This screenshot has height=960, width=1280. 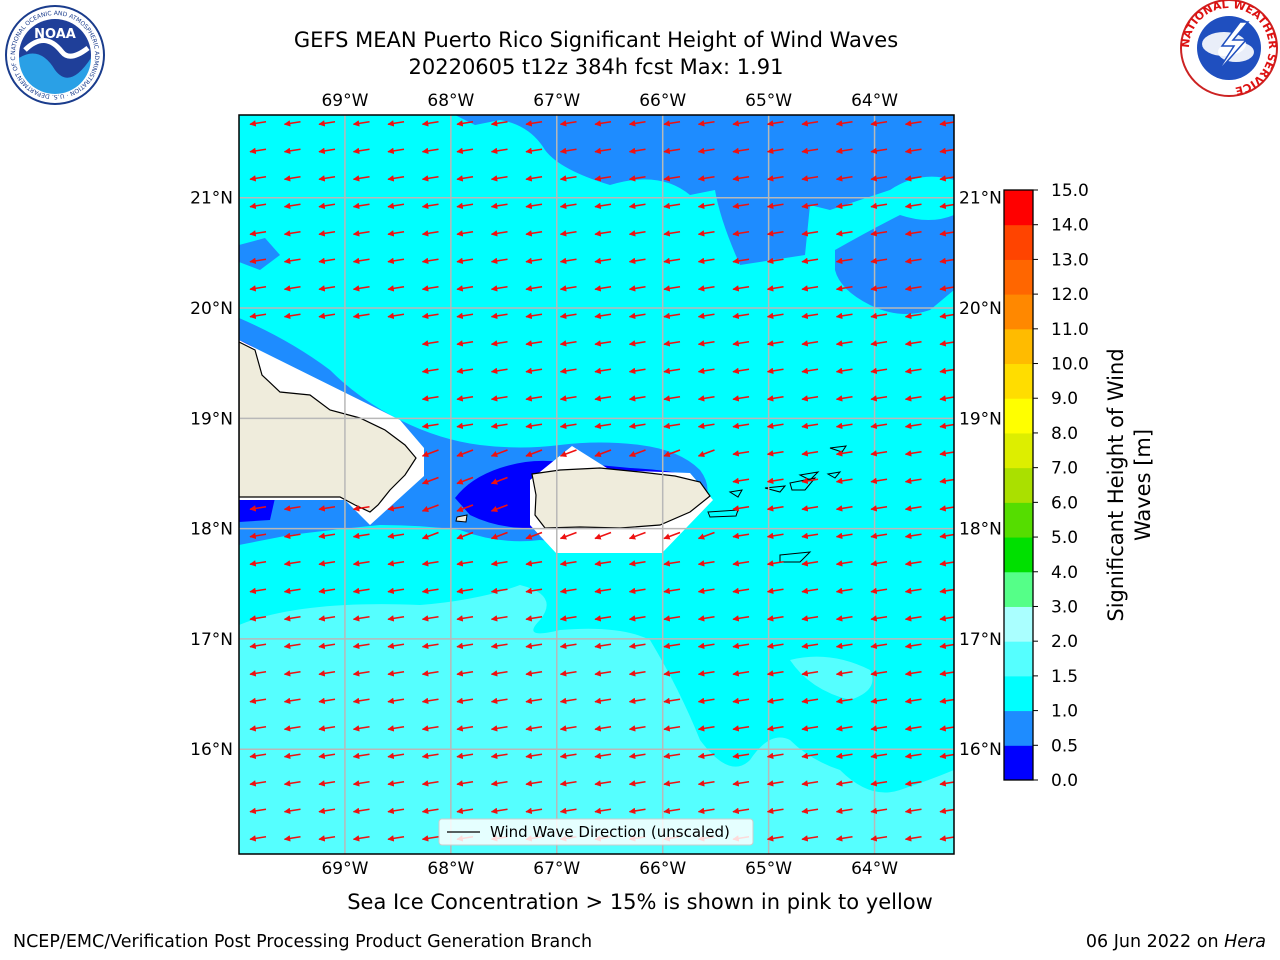 What do you see at coordinates (1245, 942) in the screenshot?
I see `footer-host: Hera` at bounding box center [1245, 942].